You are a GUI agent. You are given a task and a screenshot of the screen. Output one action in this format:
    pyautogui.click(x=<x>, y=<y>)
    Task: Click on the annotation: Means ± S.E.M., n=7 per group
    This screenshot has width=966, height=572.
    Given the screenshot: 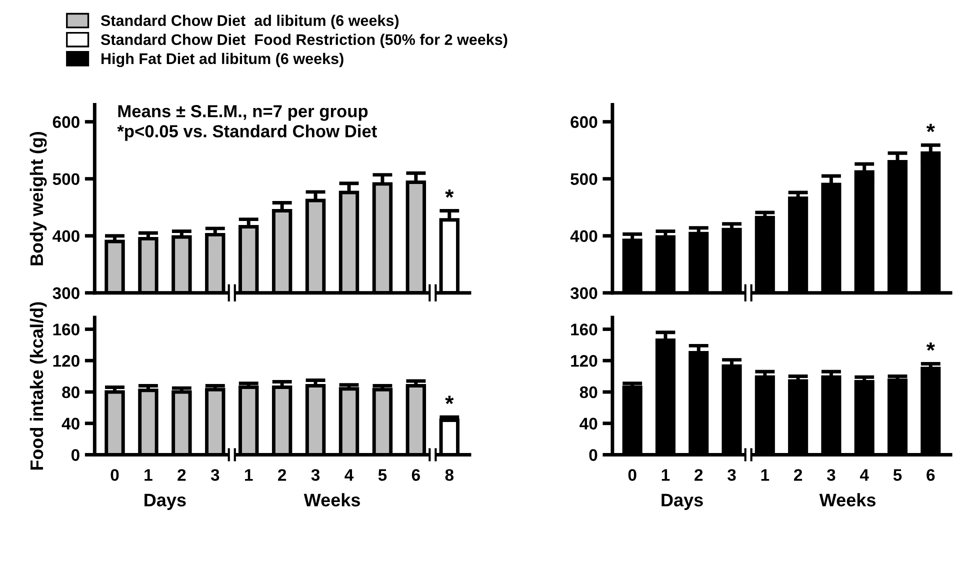 What is the action you would take?
    pyautogui.click(x=243, y=113)
    